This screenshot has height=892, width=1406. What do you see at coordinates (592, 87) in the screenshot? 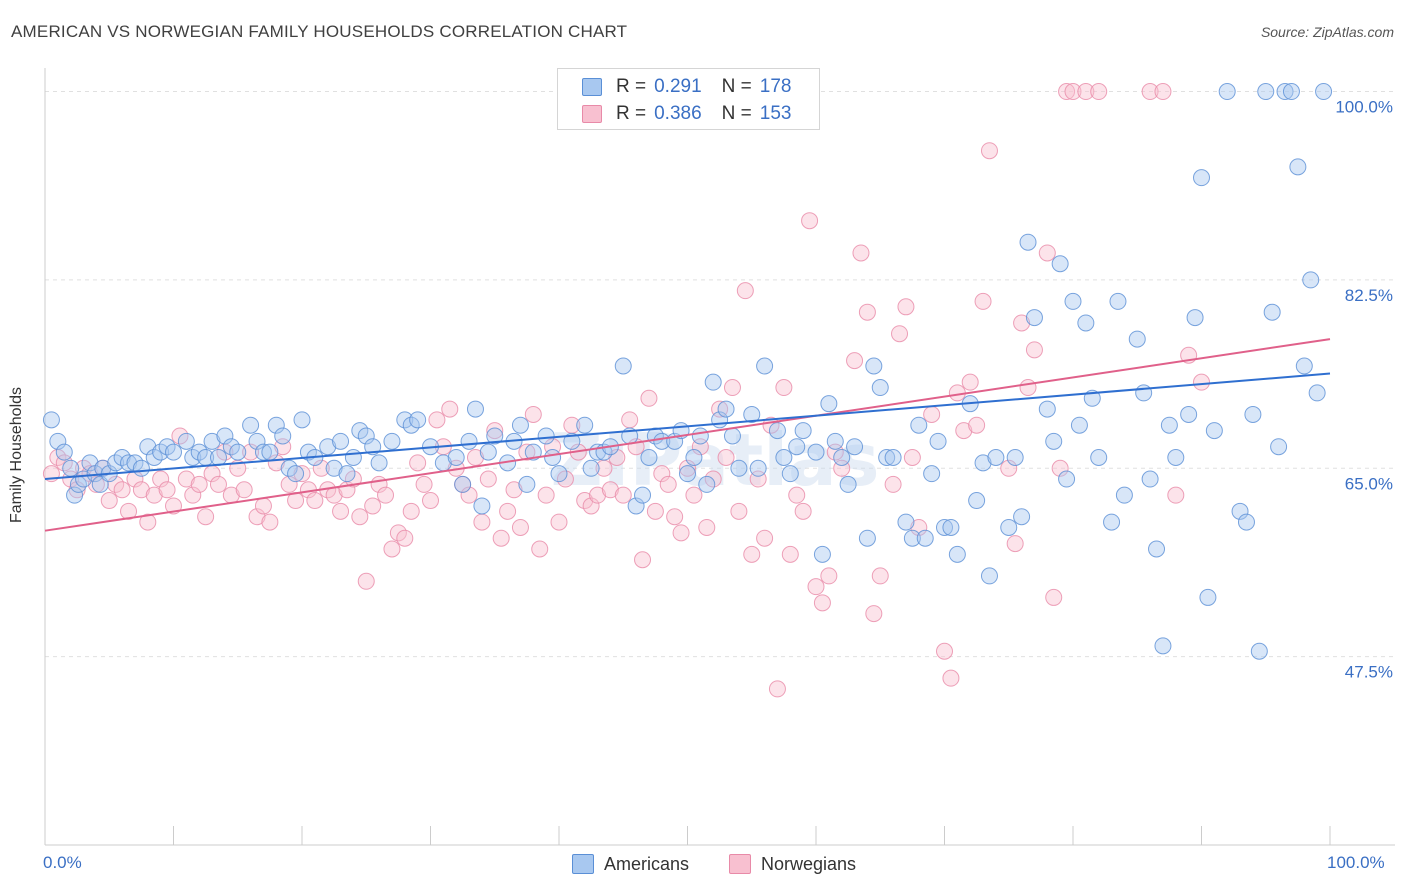
I see `americans-swatch` at bounding box center [592, 87].